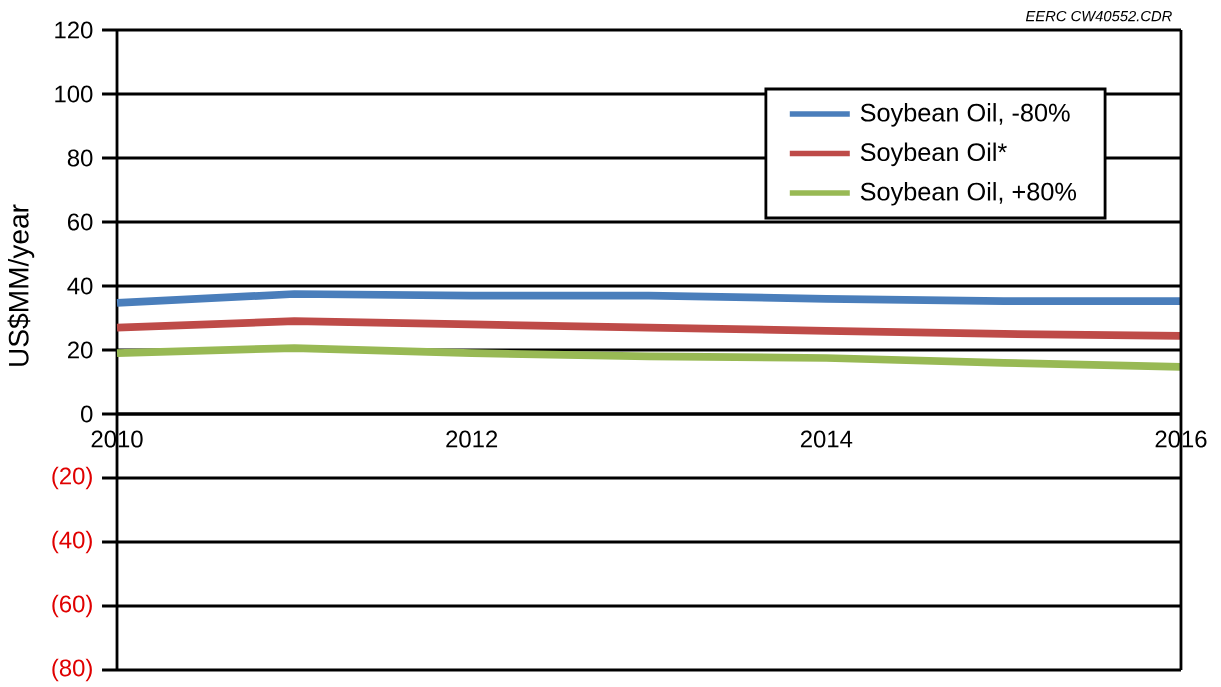 This screenshot has width=1221, height=687. What do you see at coordinates (933, 154) in the screenshot?
I see `legend-label: Soybean Oil*` at bounding box center [933, 154].